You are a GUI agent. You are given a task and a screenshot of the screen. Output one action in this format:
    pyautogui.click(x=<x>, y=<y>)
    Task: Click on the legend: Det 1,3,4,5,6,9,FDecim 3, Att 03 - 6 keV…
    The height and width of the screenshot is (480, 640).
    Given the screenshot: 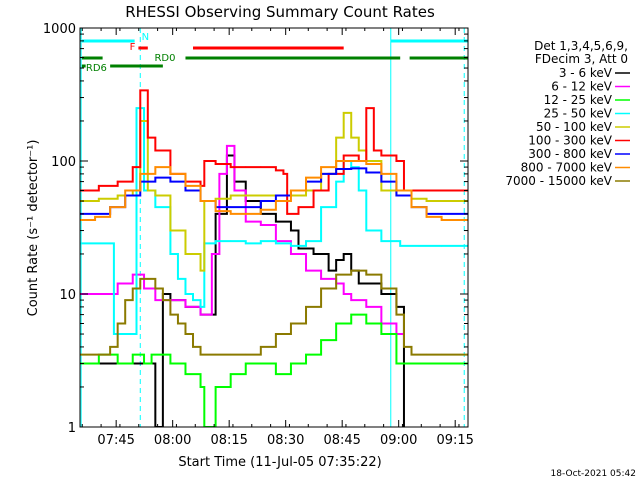 What is the action you would take?
    pyautogui.click(x=567, y=113)
    